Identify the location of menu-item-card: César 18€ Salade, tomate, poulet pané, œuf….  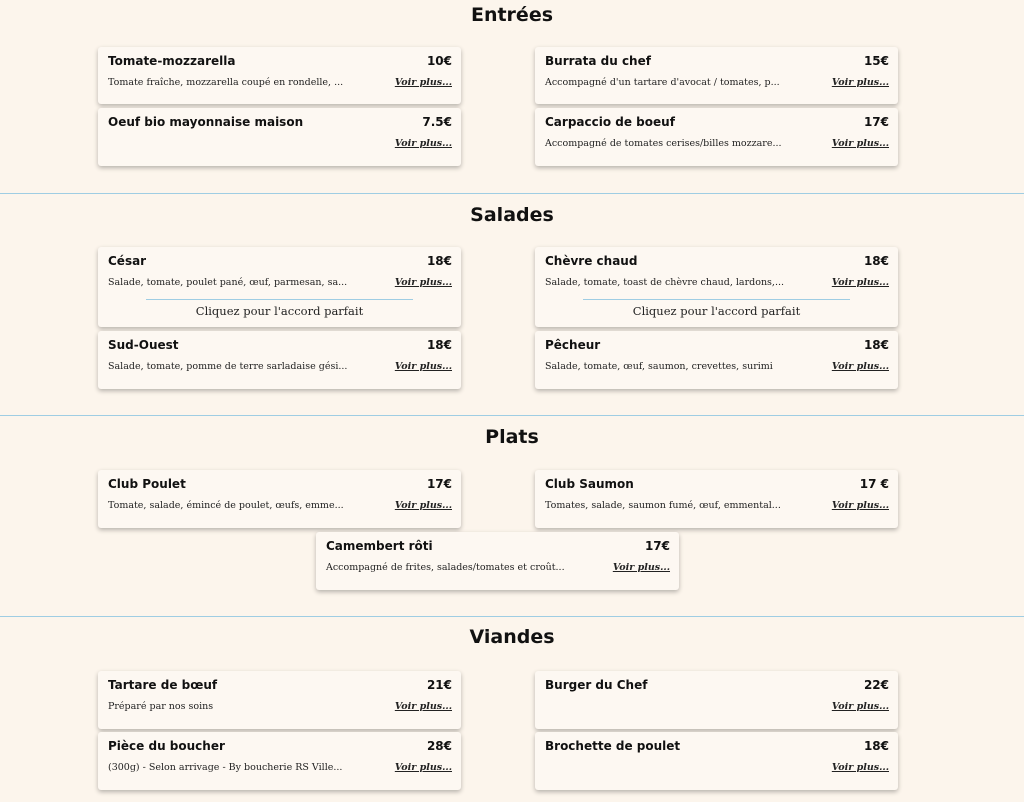
(279, 287).